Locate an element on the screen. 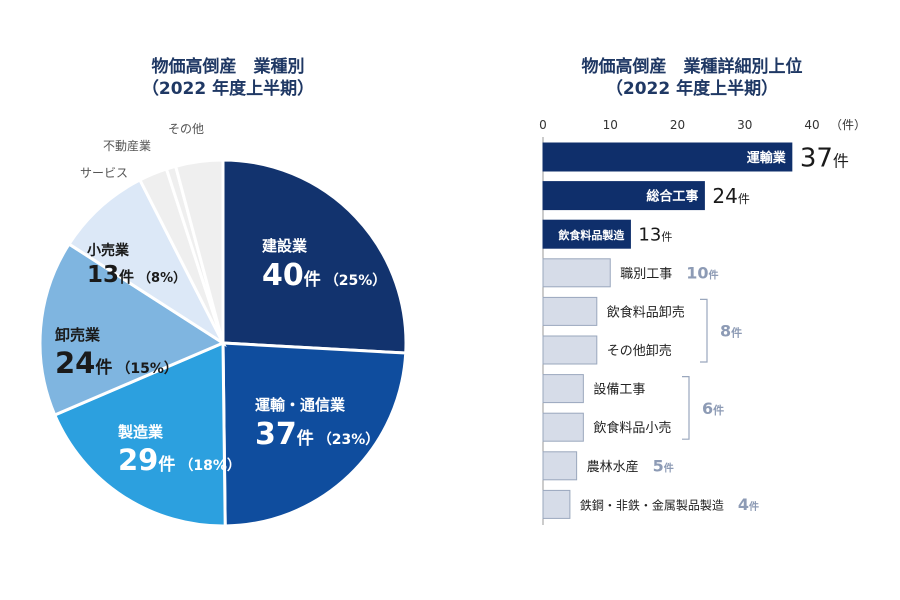 Image resolution: width=900 pixels, height=600 pixels. pie-outer-label-7: その他 is located at coordinates (186, 129).